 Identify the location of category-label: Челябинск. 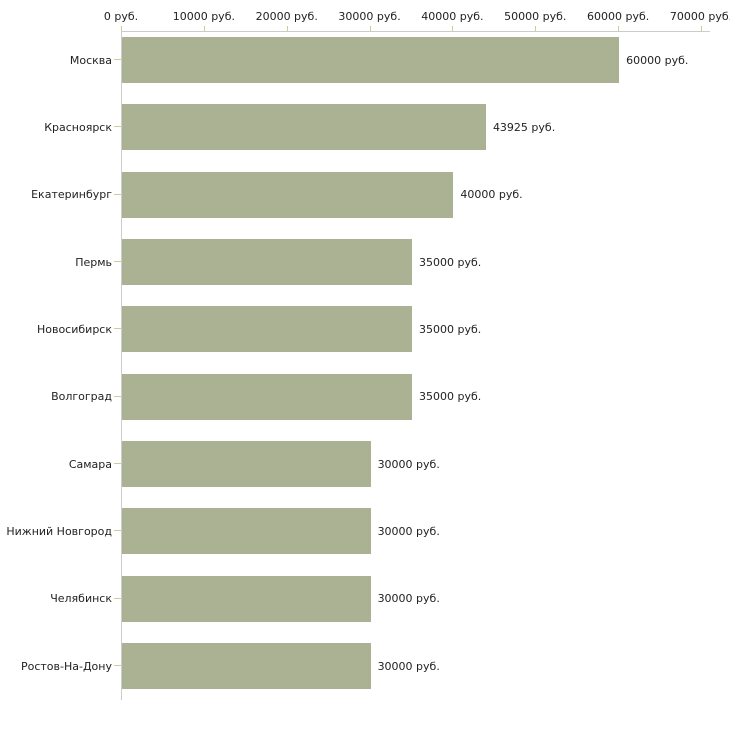
(81, 599).